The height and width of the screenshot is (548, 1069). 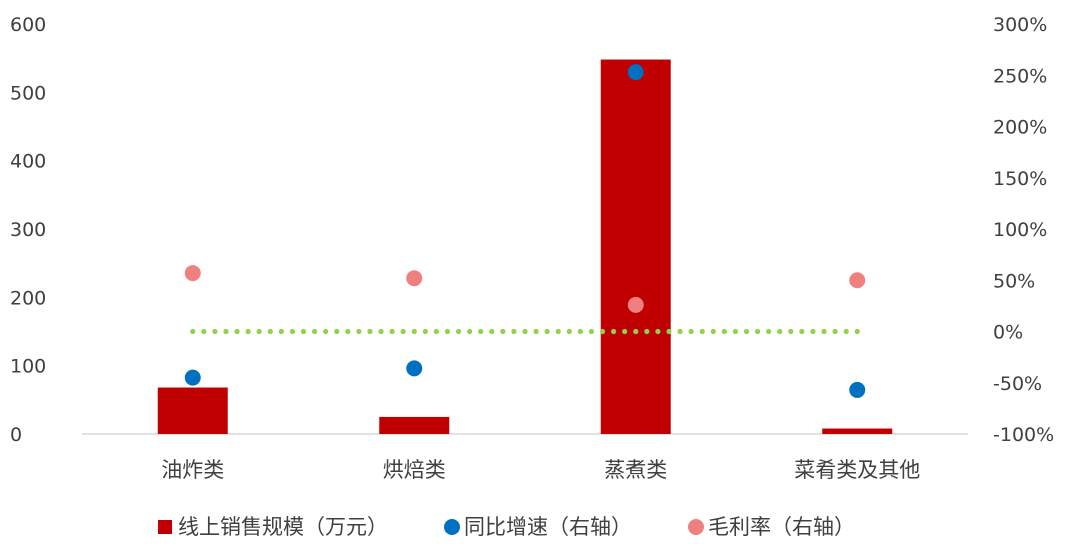 I want to click on left-axis: 0 100 200 300 400 500 600, so click(x=28, y=230).